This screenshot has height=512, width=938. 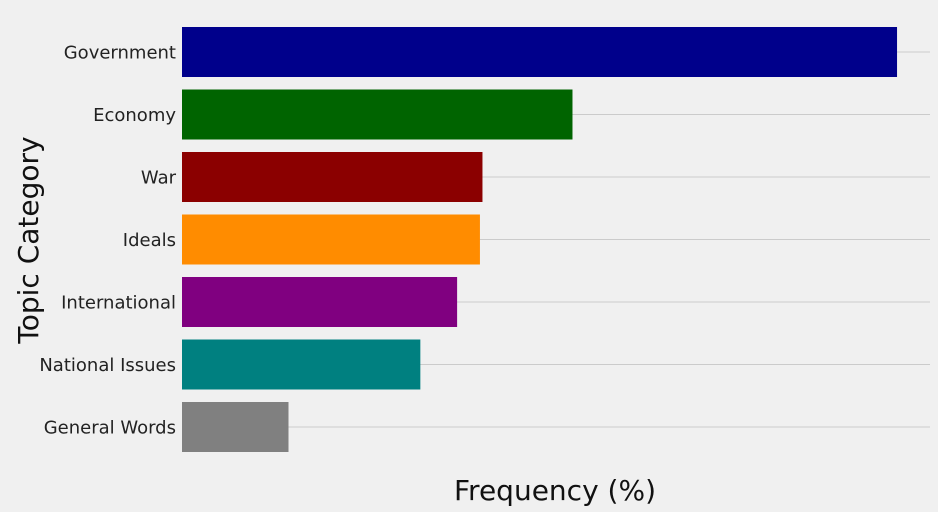 What do you see at coordinates (377, 114) in the screenshot?
I see `bar-economy` at bounding box center [377, 114].